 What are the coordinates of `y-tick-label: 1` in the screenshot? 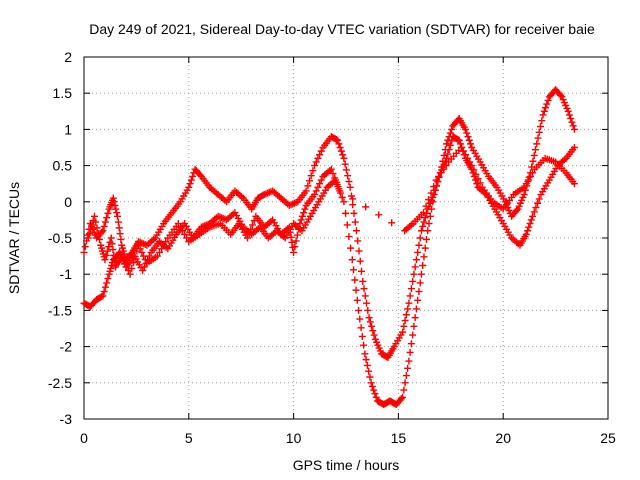 It's located at (68, 129).